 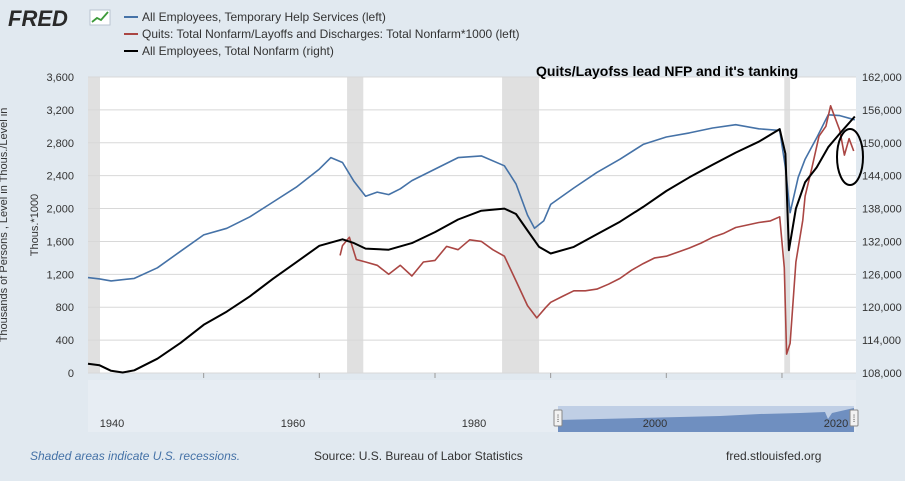 I want to click on navigator-handle-left, so click(x=558, y=418).